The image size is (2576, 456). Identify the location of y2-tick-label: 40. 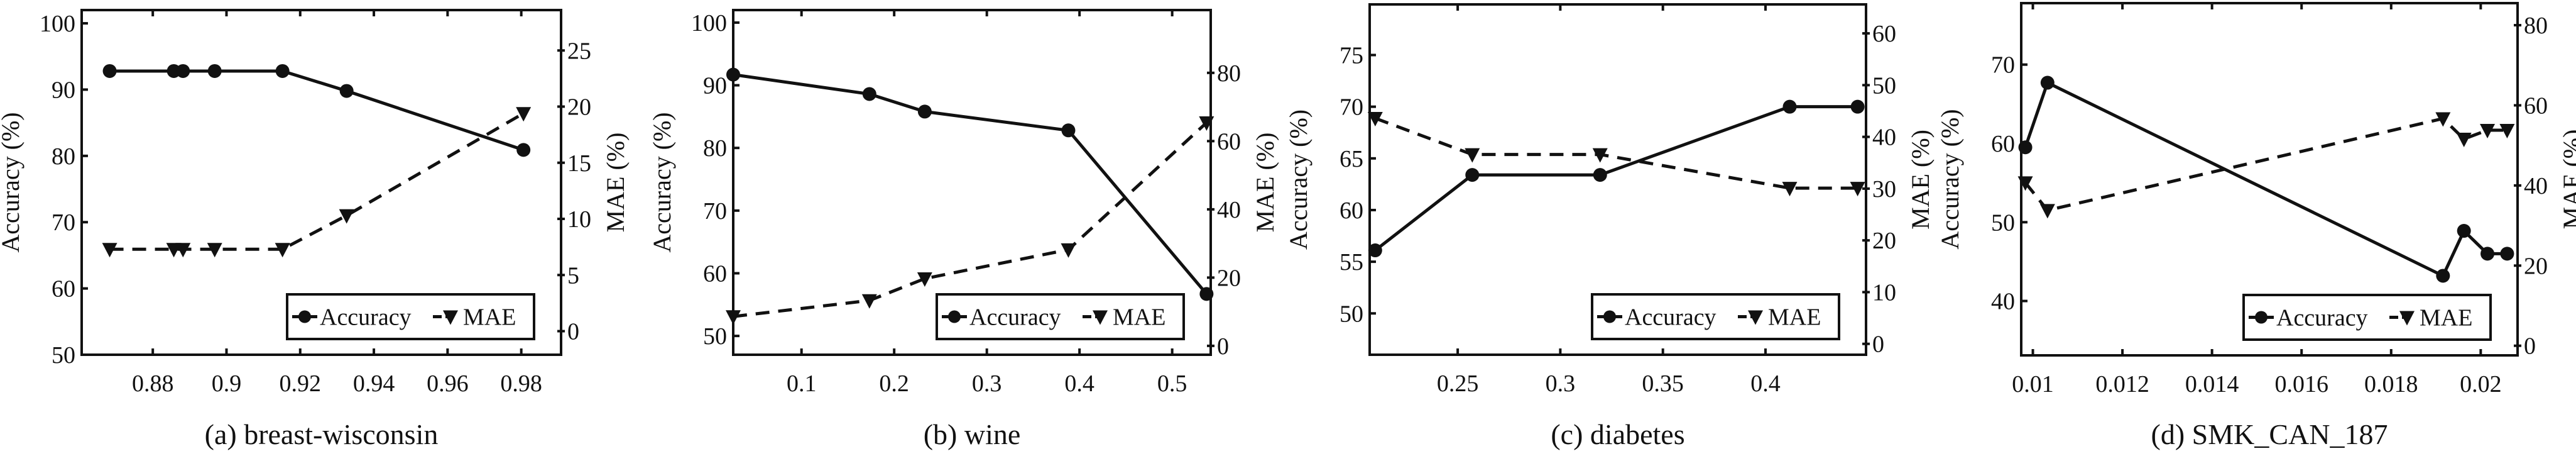
(1884, 138).